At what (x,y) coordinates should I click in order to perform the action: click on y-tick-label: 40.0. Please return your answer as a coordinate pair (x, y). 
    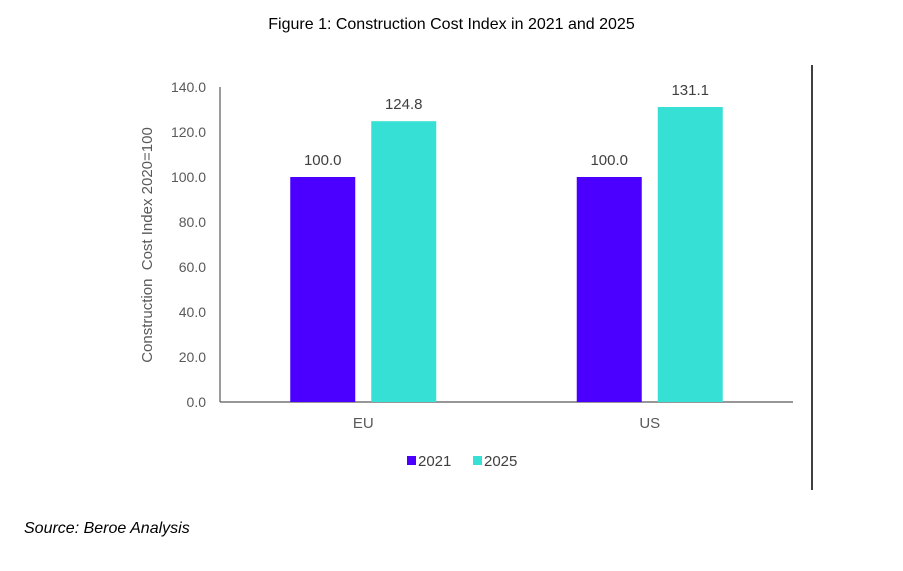
    Looking at the image, I should click on (192, 312).